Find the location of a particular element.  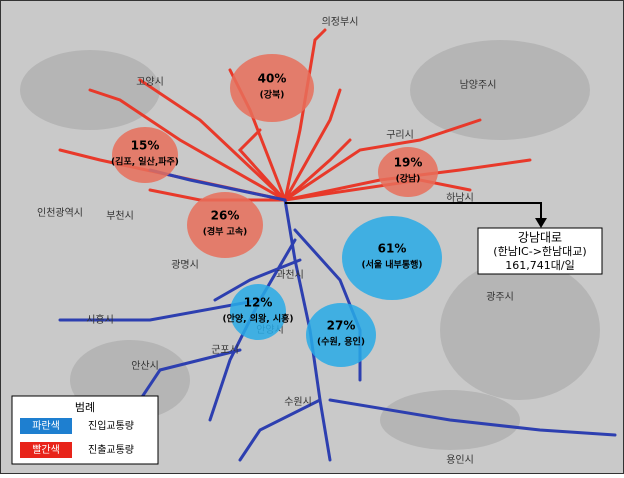

callout-box is located at coordinates (540, 251).